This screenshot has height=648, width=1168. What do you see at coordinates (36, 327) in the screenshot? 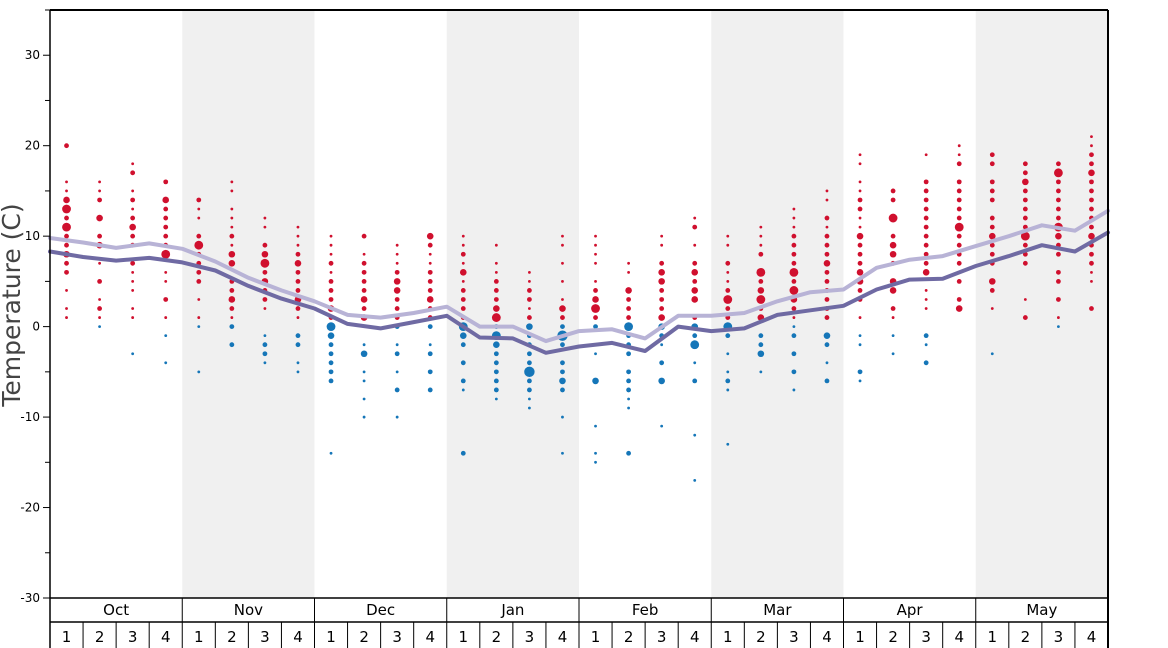
I see `y-tick-label: 0` at bounding box center [36, 327].